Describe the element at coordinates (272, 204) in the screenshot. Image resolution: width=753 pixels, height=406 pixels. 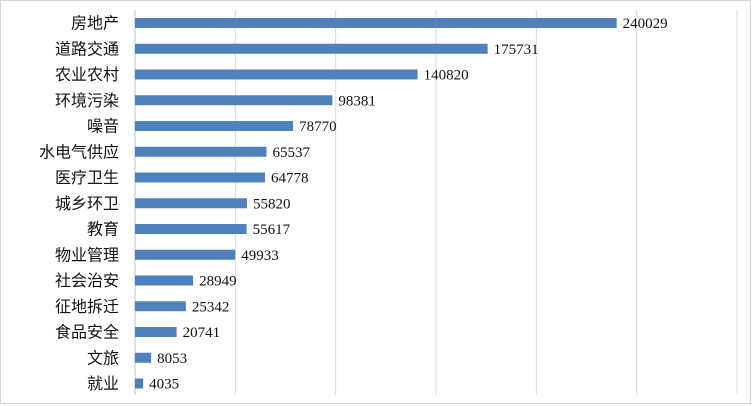
I see `data-label: 55820` at that location.